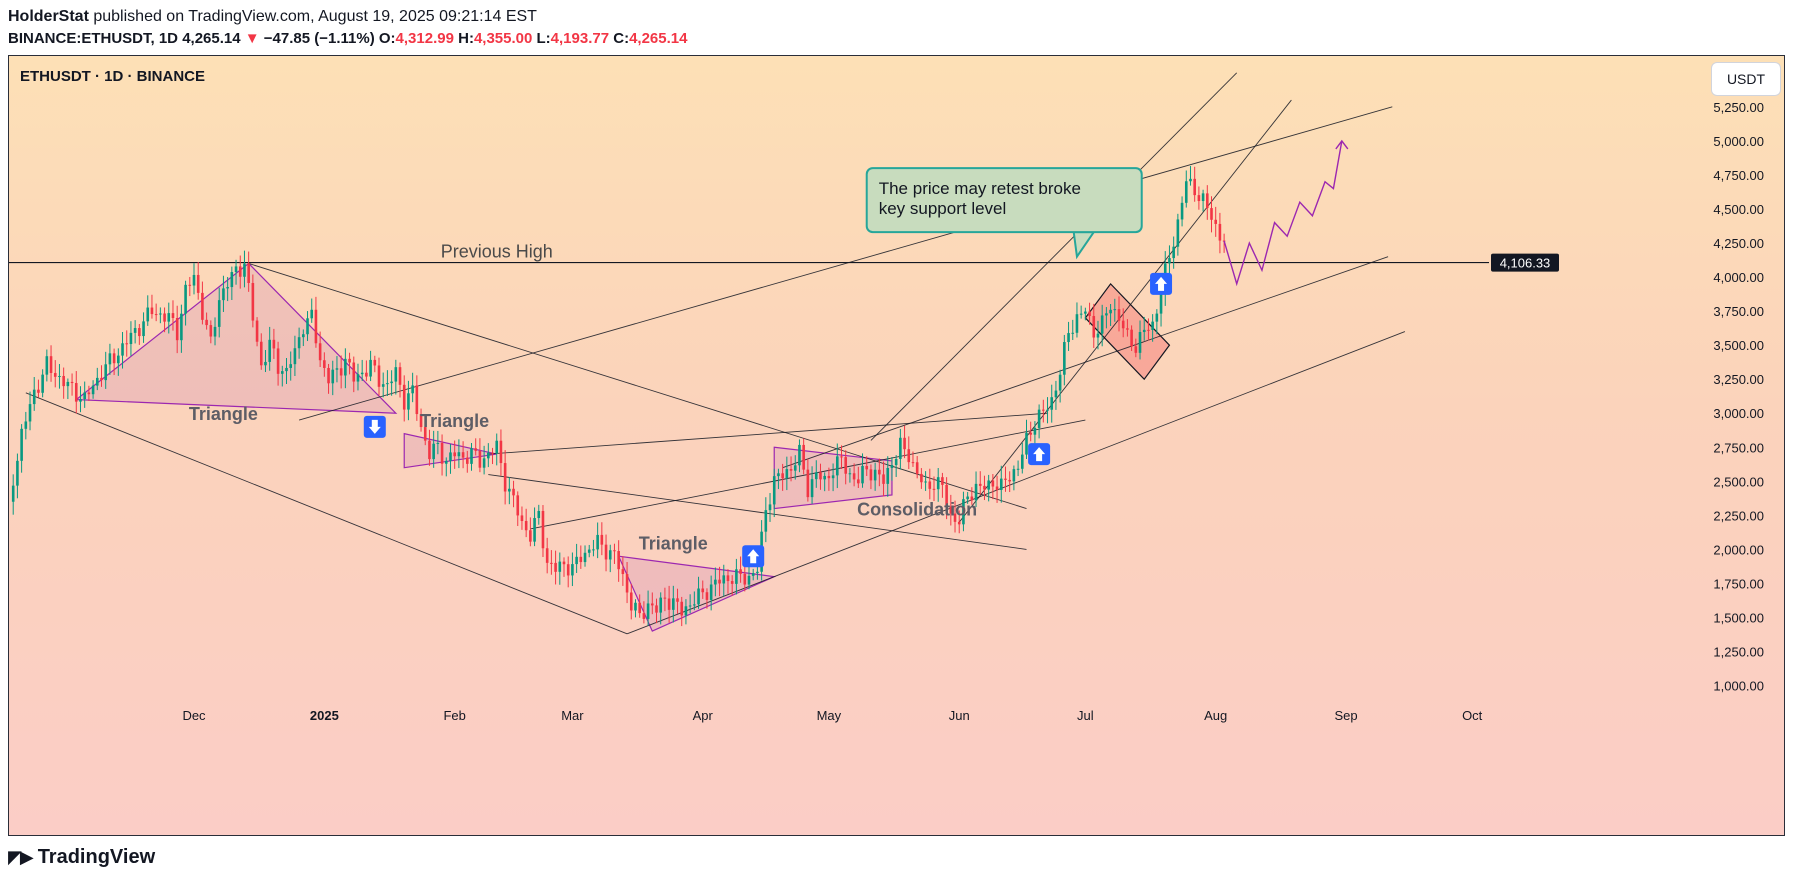 The height and width of the screenshot is (882, 1796). I want to click on x-tick-label: Aug, so click(1215, 715).